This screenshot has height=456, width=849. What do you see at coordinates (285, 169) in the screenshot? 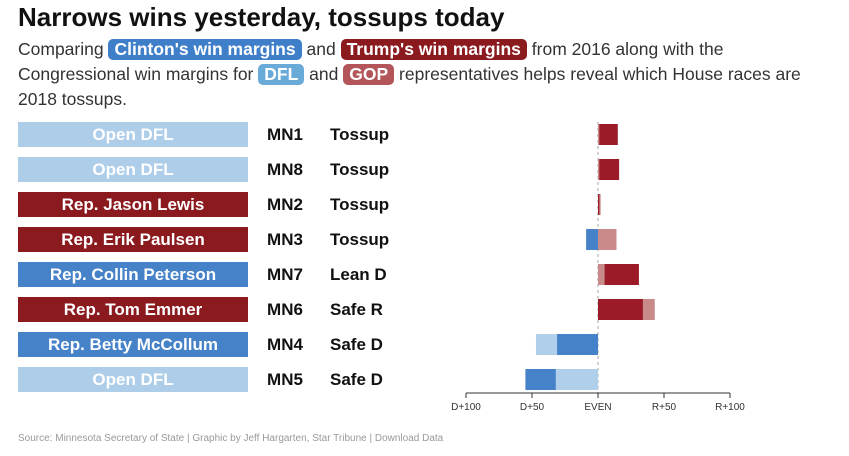
I see `district-label: MN8` at bounding box center [285, 169].